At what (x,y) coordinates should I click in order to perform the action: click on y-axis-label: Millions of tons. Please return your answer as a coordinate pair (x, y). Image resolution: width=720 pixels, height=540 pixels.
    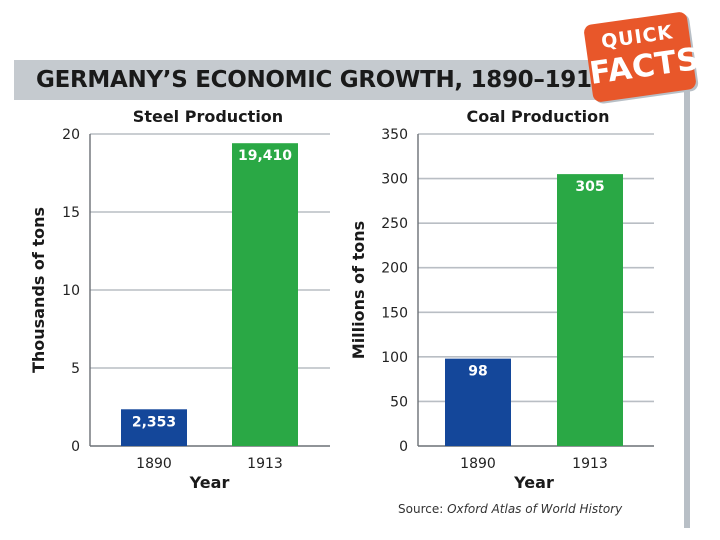
    Looking at the image, I should click on (358, 290).